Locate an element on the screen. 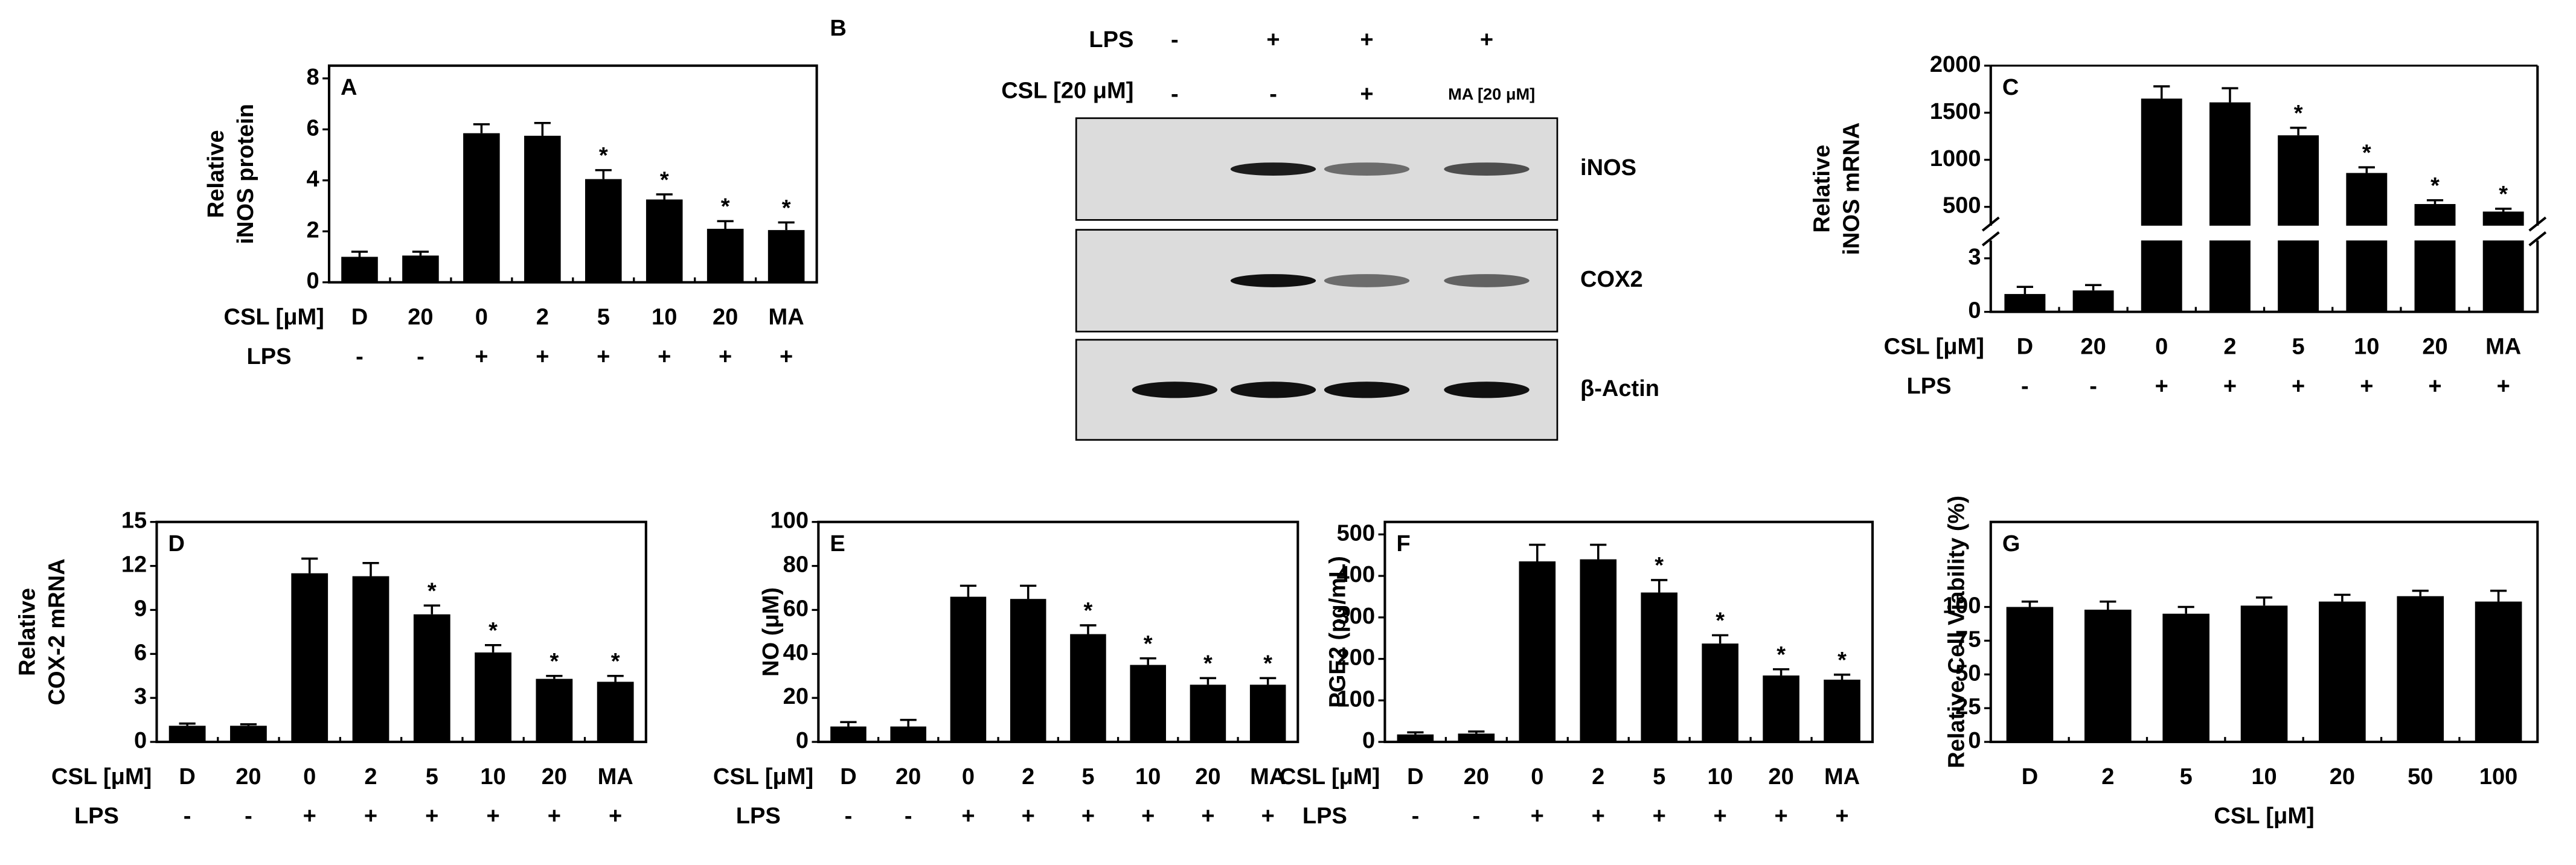 The image size is (2576, 865). panel-letter: B is located at coordinates (838, 28).